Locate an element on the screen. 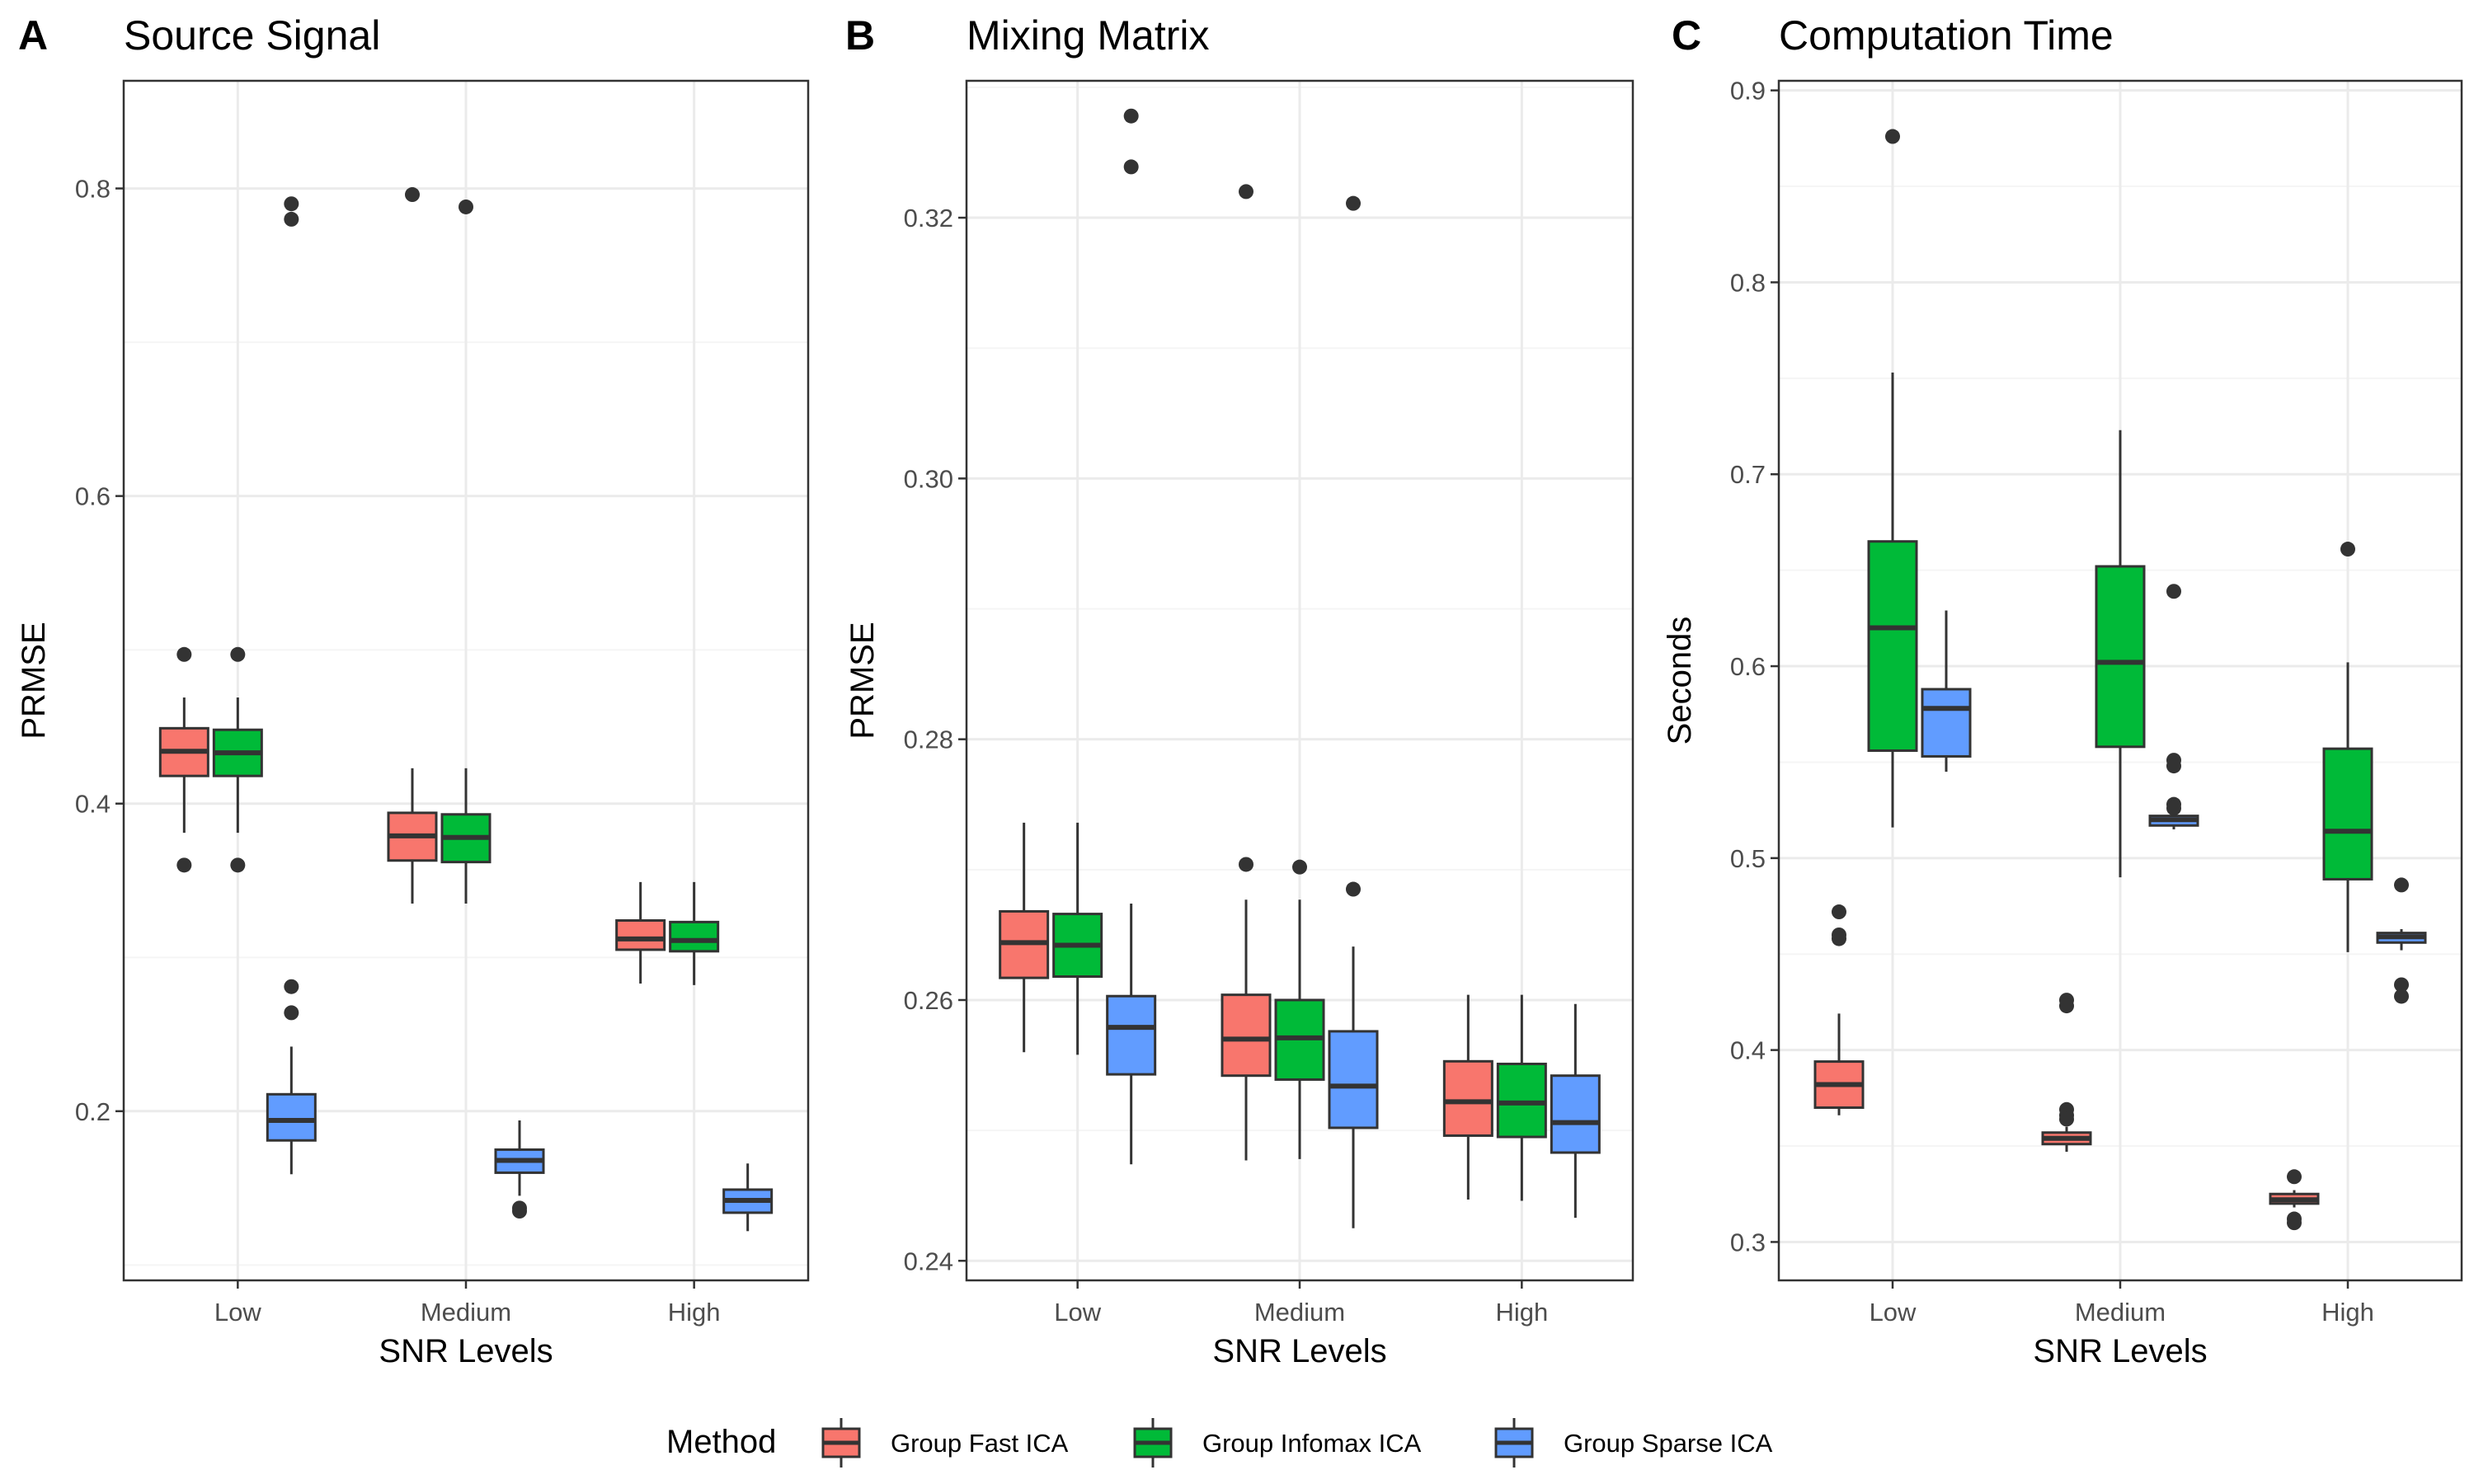 This screenshot has width=2474, height=1484. panel-tag: B is located at coordinates (860, 35).